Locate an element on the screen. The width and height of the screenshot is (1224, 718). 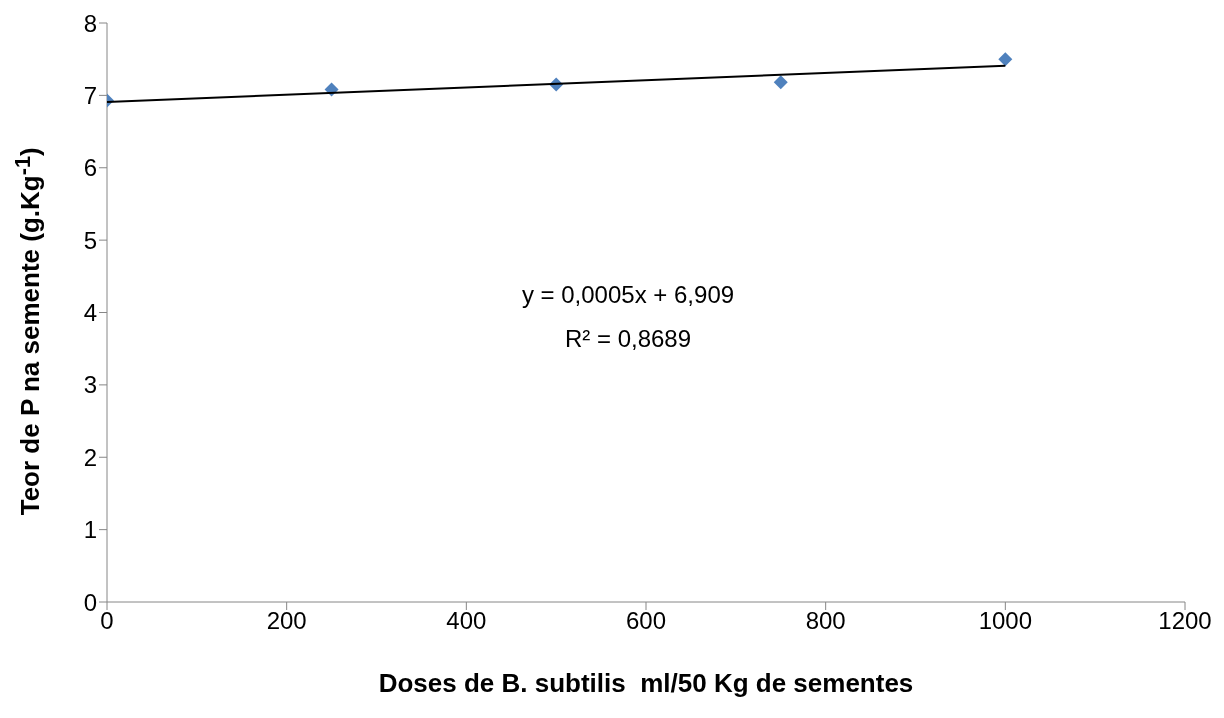
y-tick-label: 3 is located at coordinates (90, 385).